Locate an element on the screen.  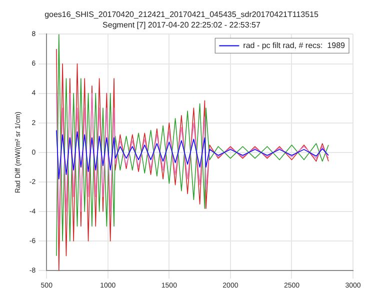
chart-title: goes16_SHIS_20170420_212421_20170421_045435_sdr20170421T113515 is located at coordinates (181, 15).